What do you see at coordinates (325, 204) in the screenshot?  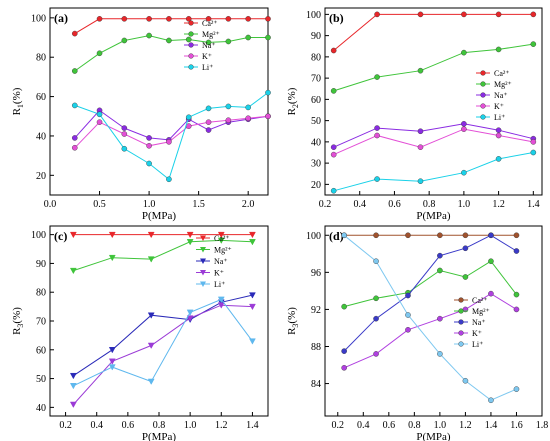 I see `x-tick-label: 0.2` at bounding box center [325, 204].